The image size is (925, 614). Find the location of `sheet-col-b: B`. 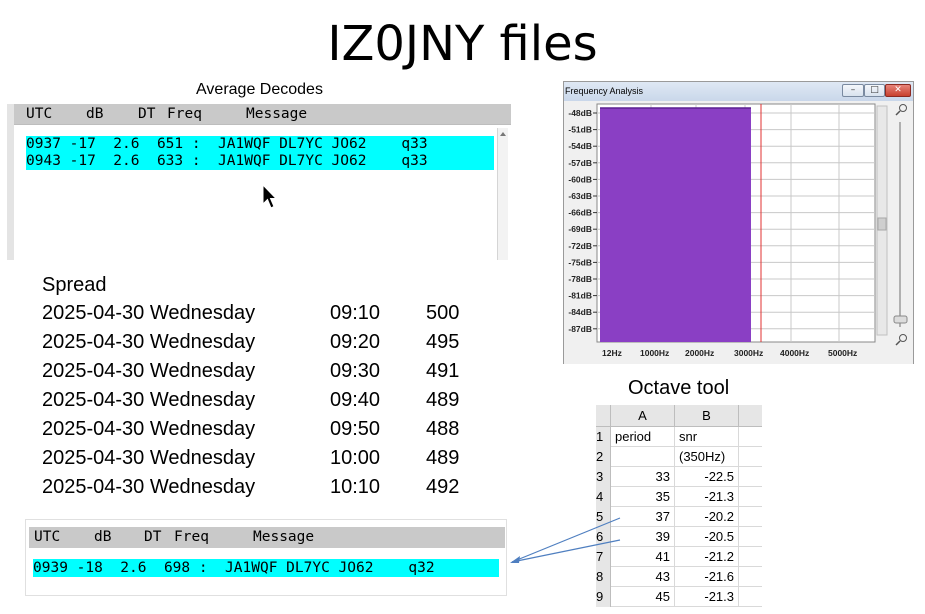

sheet-col-b: B is located at coordinates (707, 416).